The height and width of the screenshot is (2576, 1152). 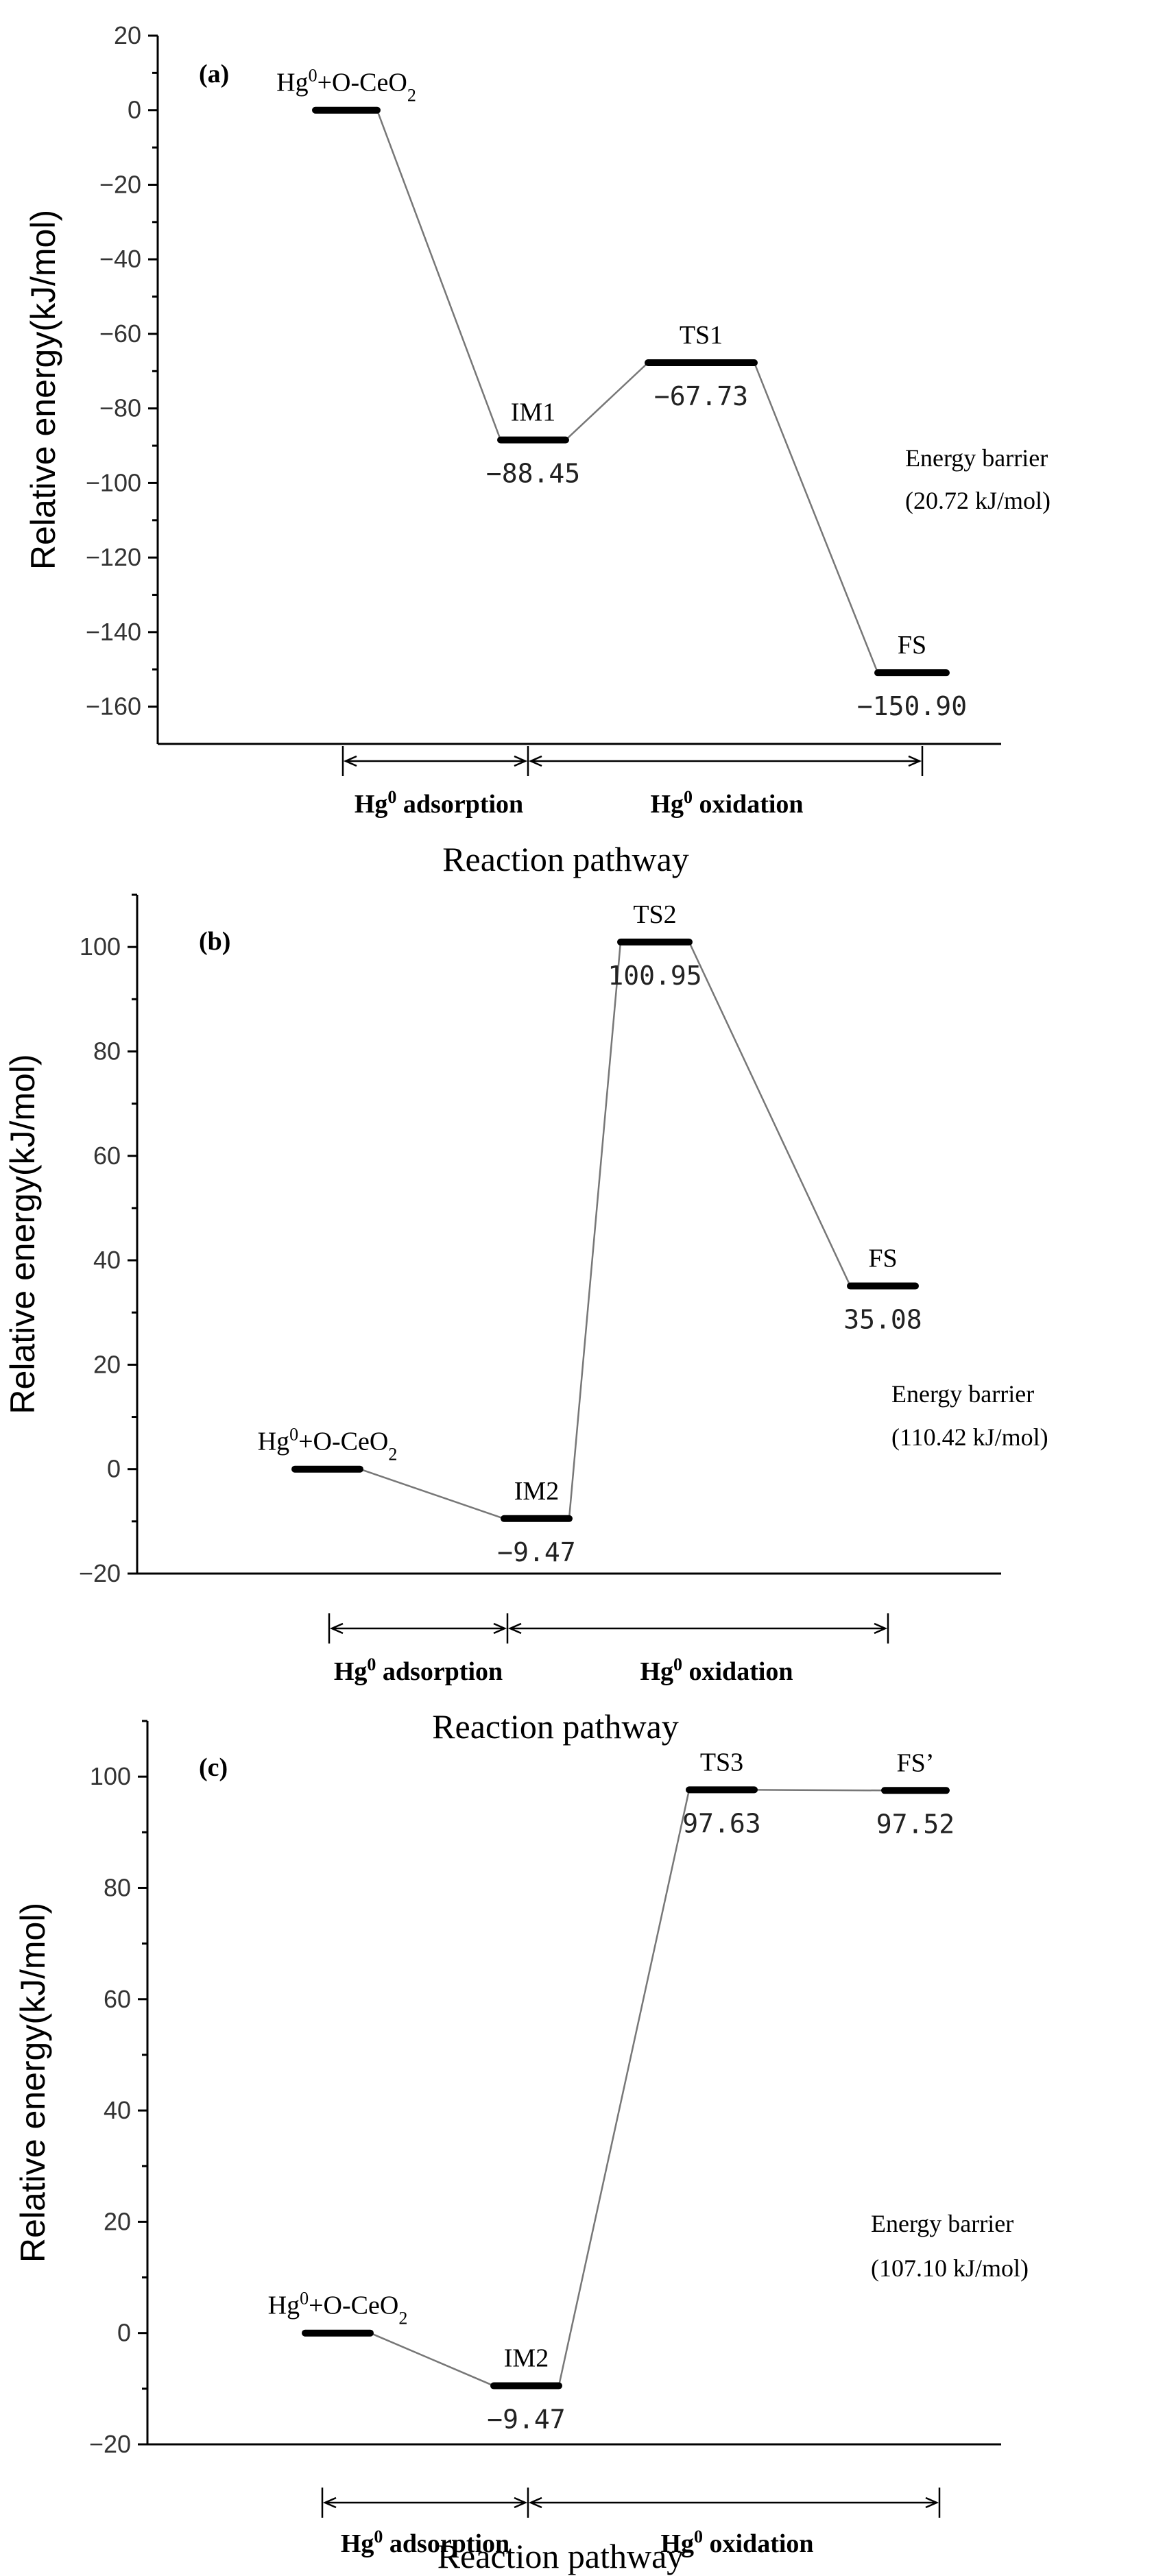 I want to click on panel-label: (b), so click(x=214, y=941).